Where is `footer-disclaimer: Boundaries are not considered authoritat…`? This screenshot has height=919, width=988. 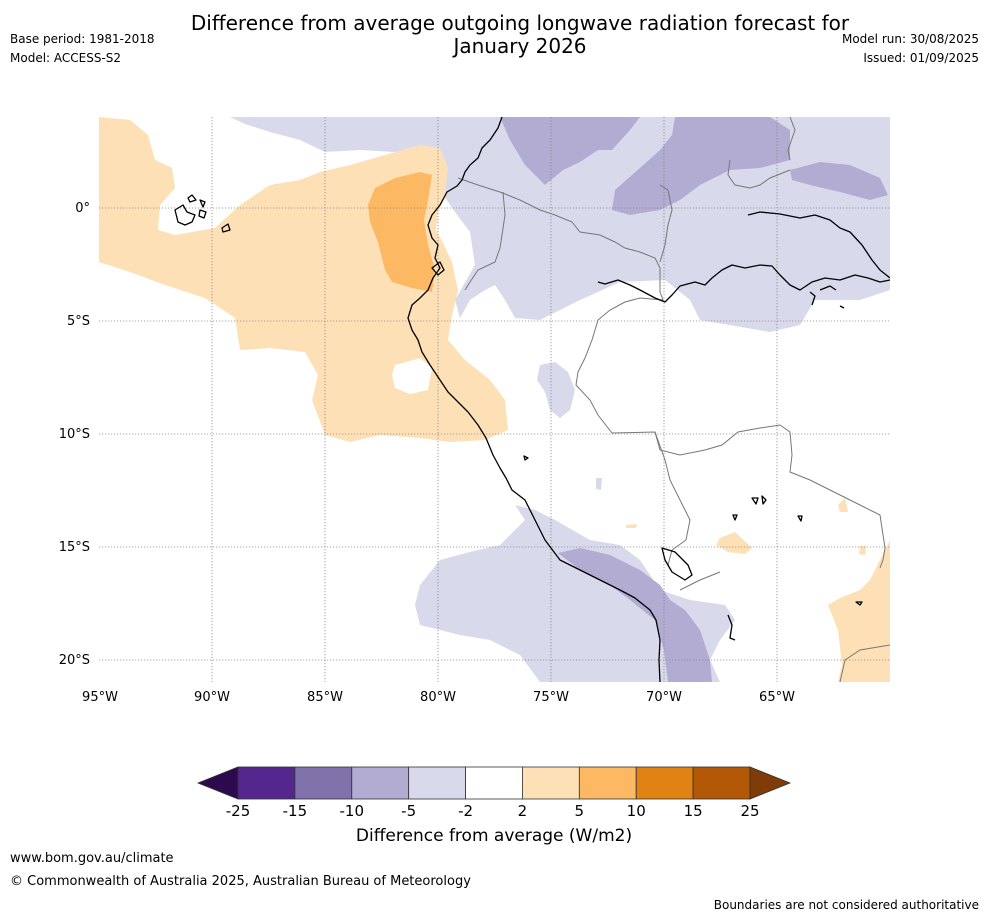
footer-disclaimer: Boundaries are not considered authoritat… is located at coordinates (846, 905).